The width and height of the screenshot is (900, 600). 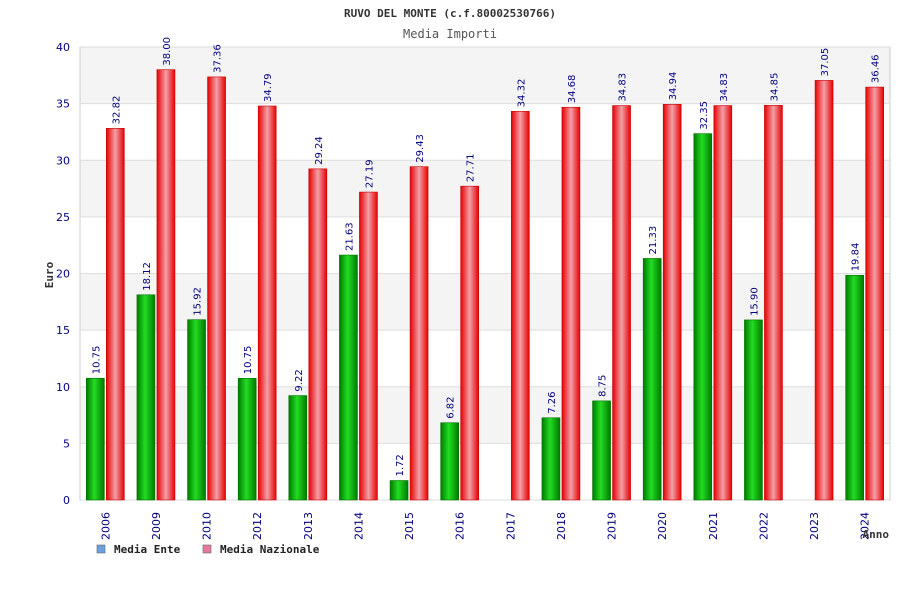 I want to click on bar-value-label: 34.85, so click(x=774, y=87).